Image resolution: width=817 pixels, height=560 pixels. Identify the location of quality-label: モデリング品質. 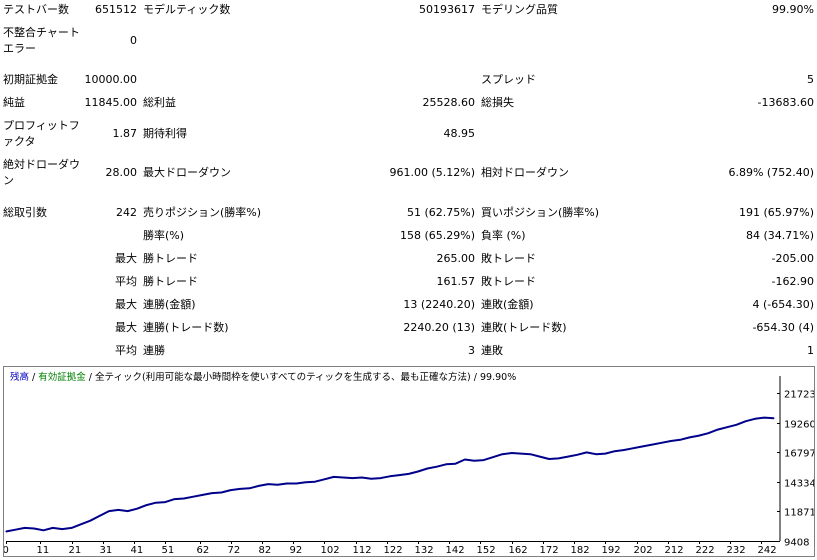
(519, 9).